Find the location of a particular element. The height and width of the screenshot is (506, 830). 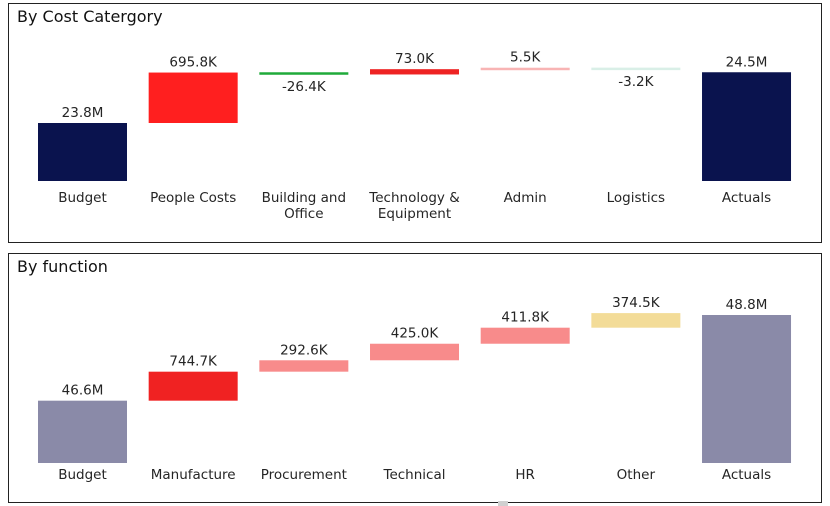

data-label: 292.6K is located at coordinates (304, 350).